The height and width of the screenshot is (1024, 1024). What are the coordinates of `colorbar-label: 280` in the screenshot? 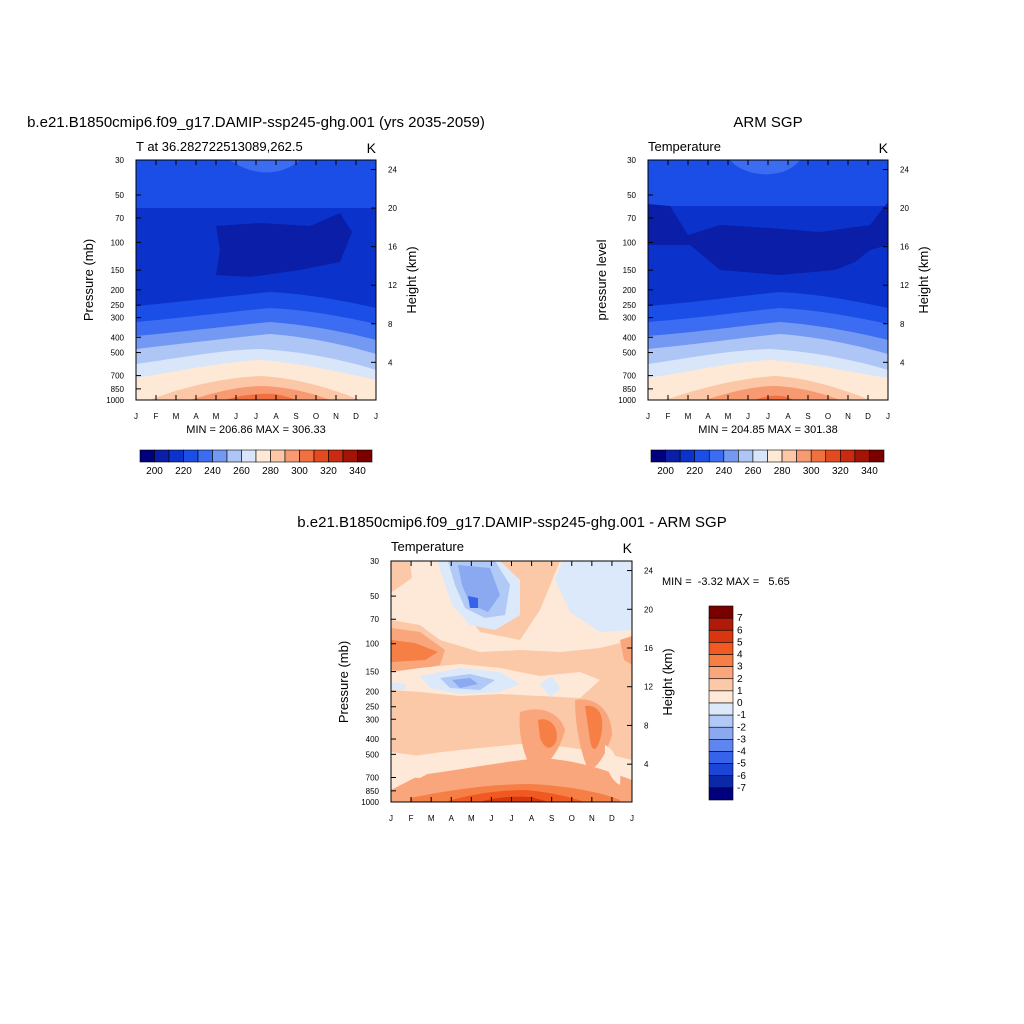 It's located at (782, 471).